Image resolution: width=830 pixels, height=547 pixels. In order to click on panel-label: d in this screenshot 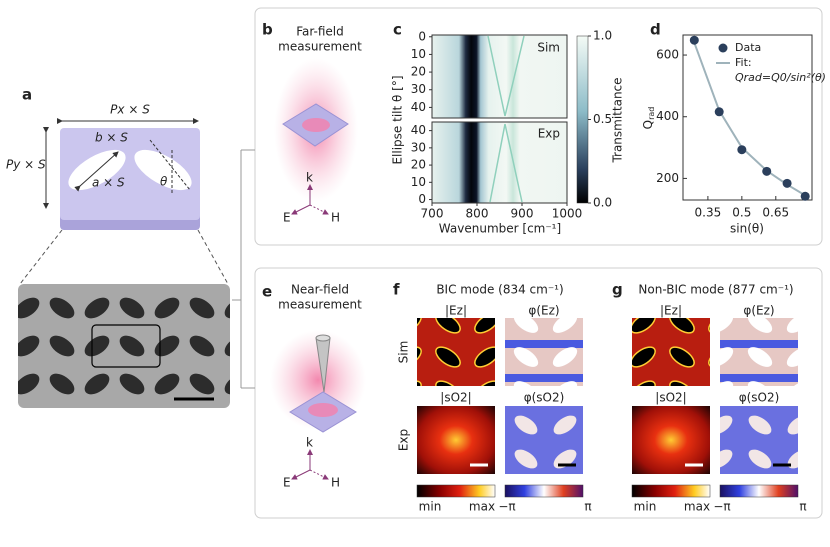, I will do `click(655, 30)`.